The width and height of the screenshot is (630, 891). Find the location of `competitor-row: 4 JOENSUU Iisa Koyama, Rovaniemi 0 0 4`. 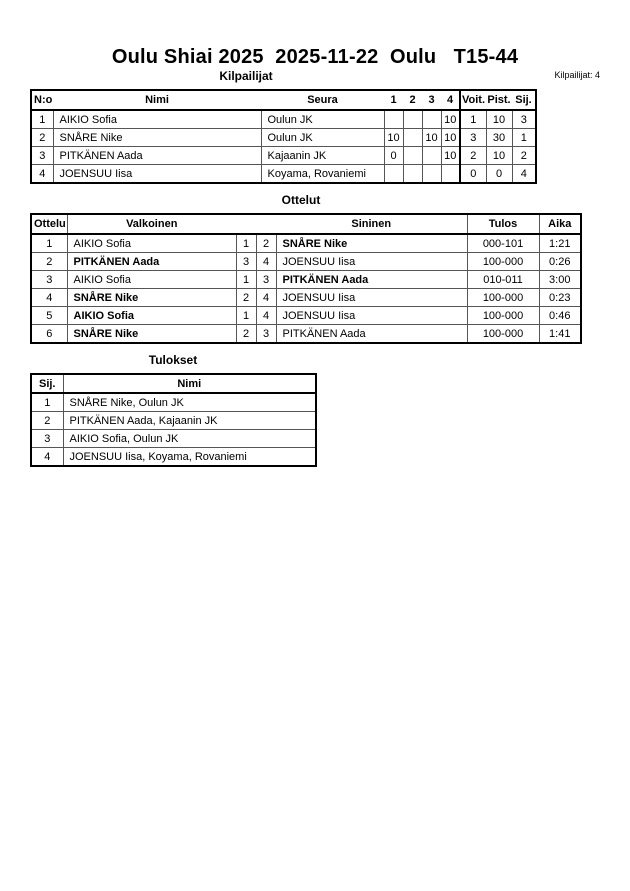

competitor-row: 4 JOENSUU Iisa Koyama, Rovaniemi 0 0 4 is located at coordinates (283, 174).